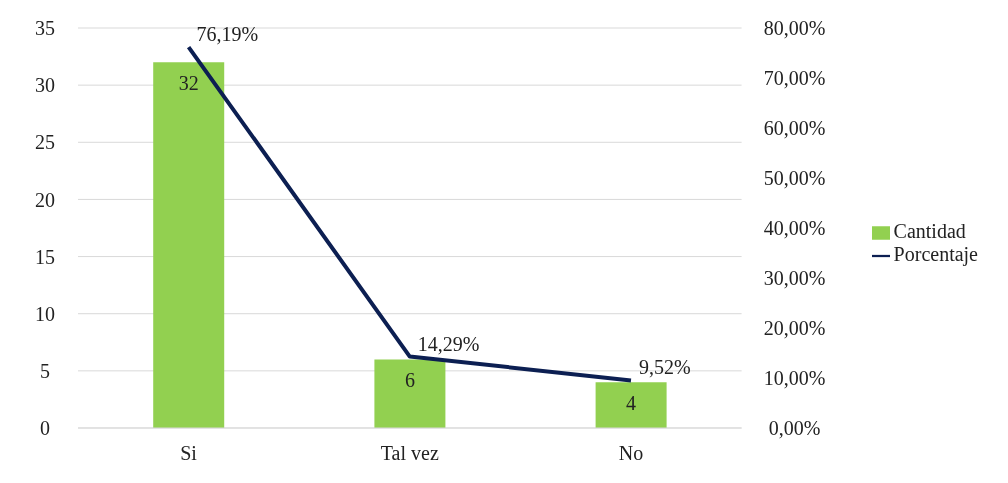  What do you see at coordinates (794, 378) in the screenshot?
I see `y2-tick-label: 10,00%` at bounding box center [794, 378].